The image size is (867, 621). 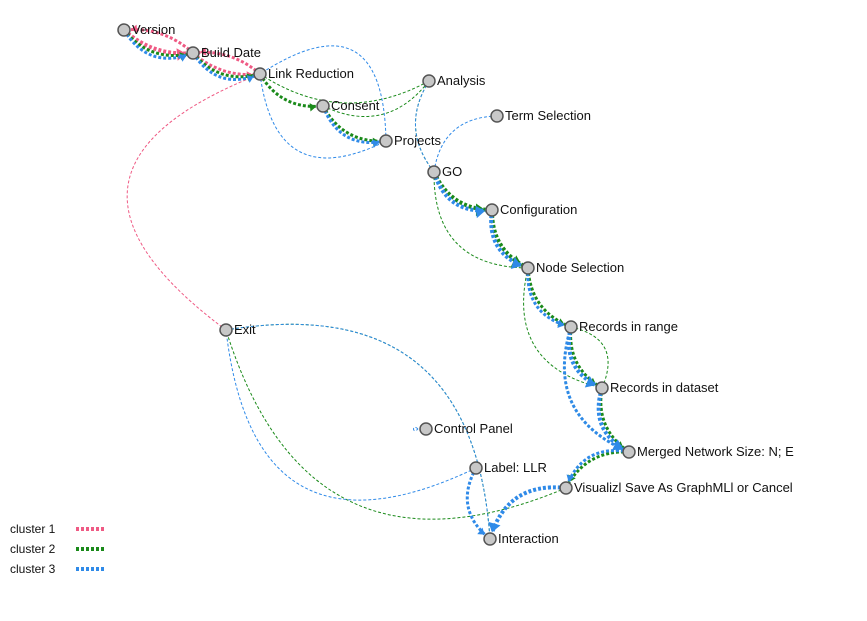 What do you see at coordinates (245, 329) in the screenshot?
I see `node-label: Exit` at bounding box center [245, 329].